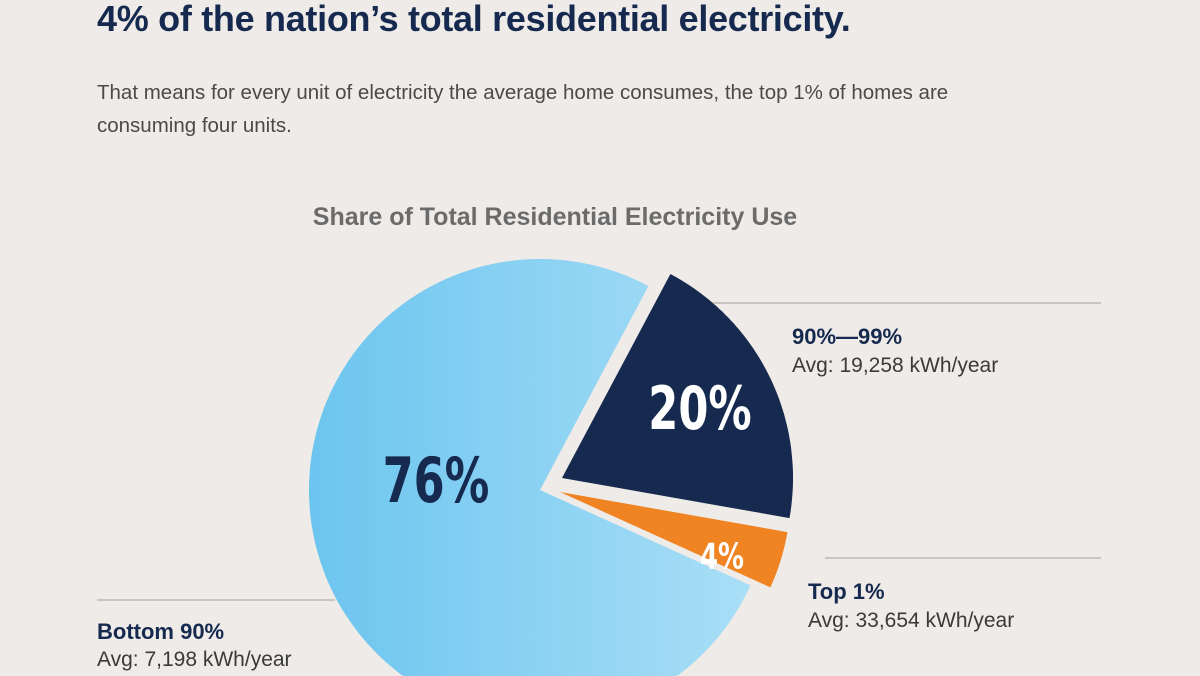  Describe the element at coordinates (911, 620) in the screenshot. I see `legend-avg: Avg: 33,654 kWh/year` at that location.